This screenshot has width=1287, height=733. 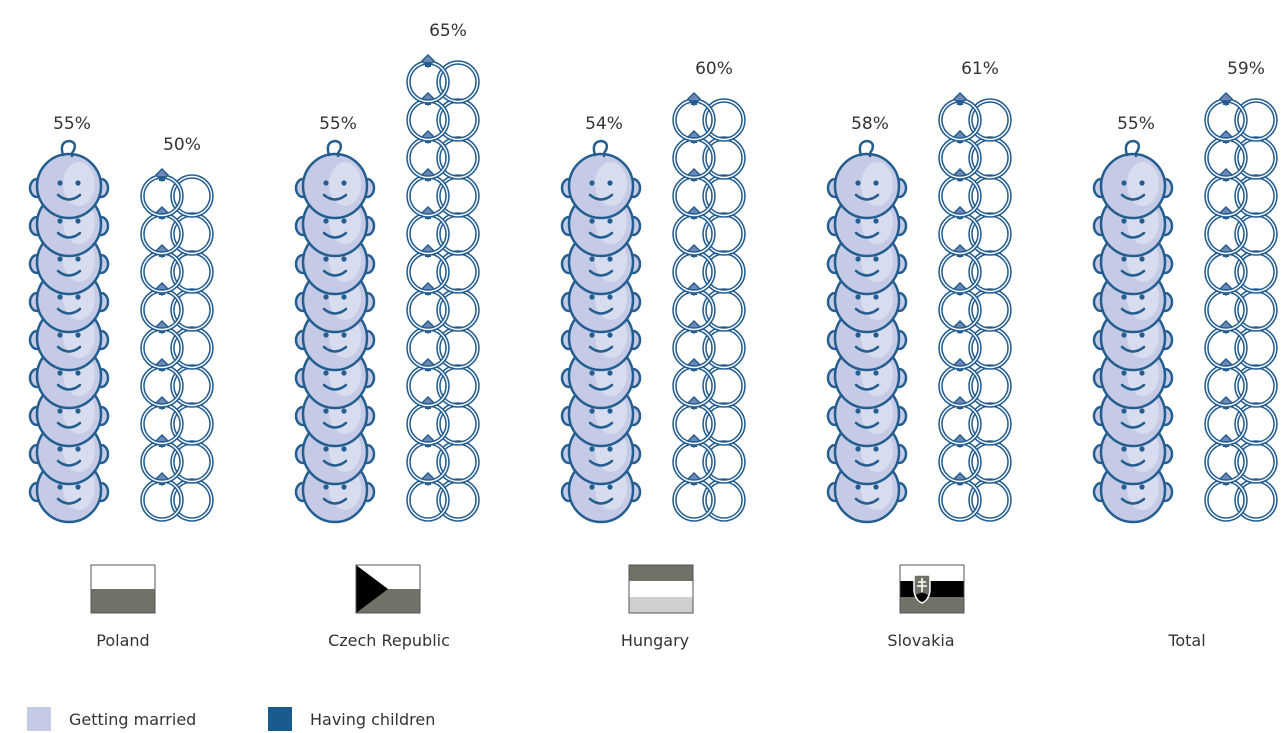 What do you see at coordinates (338, 124) in the screenshot?
I see `data-label-married-1: 55%` at bounding box center [338, 124].